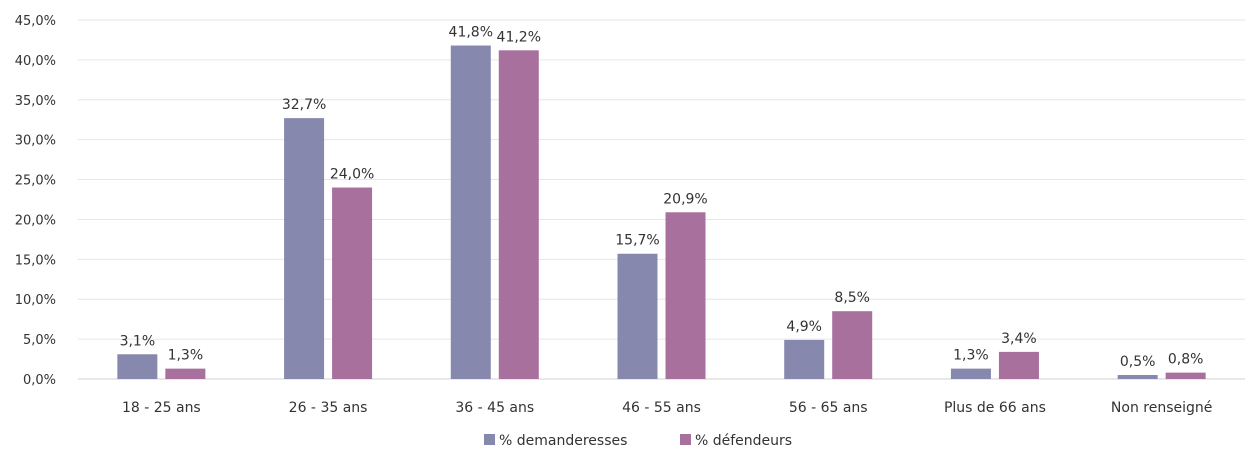  I want to click on legend-label: % demanderesses, so click(563, 441).